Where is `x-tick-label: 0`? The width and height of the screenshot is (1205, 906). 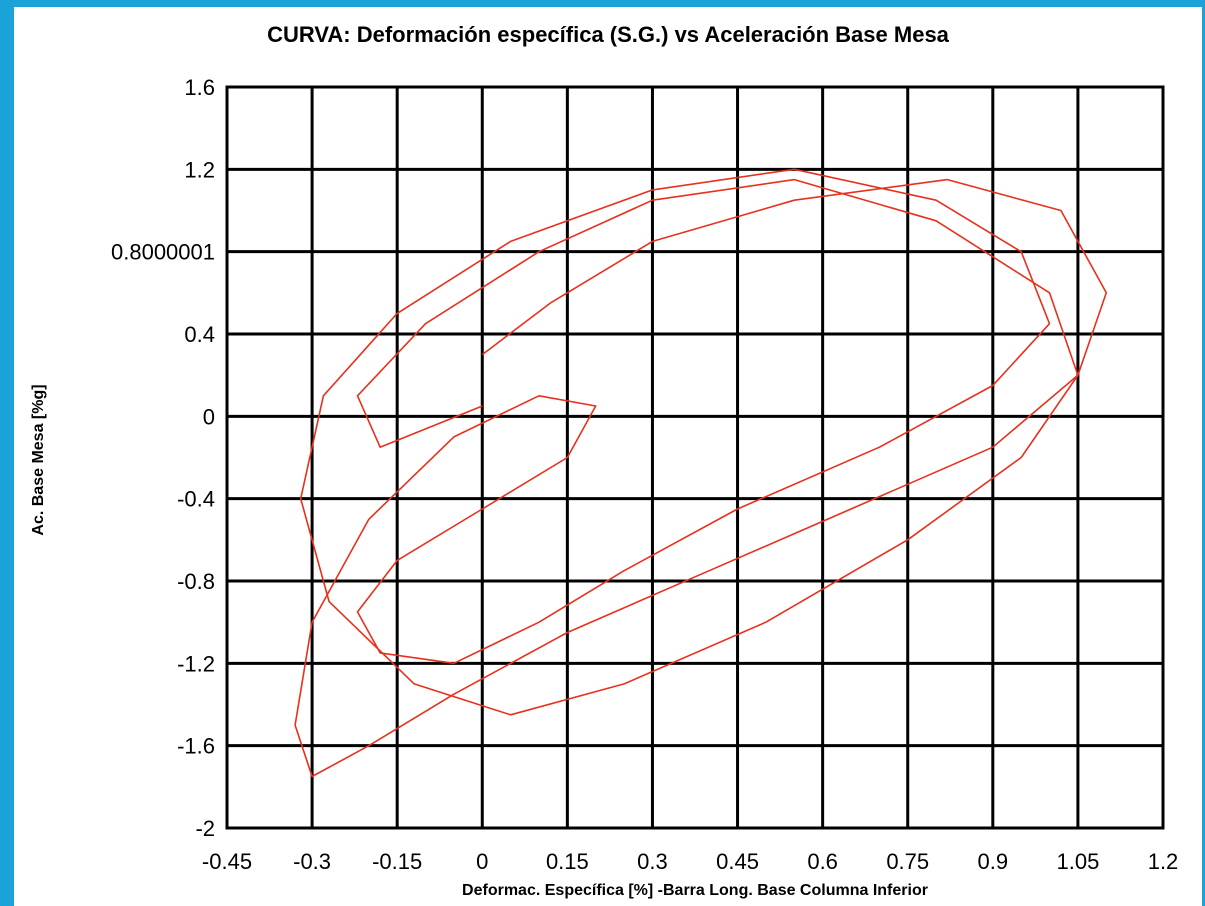 x-tick-label: 0 is located at coordinates (482, 861).